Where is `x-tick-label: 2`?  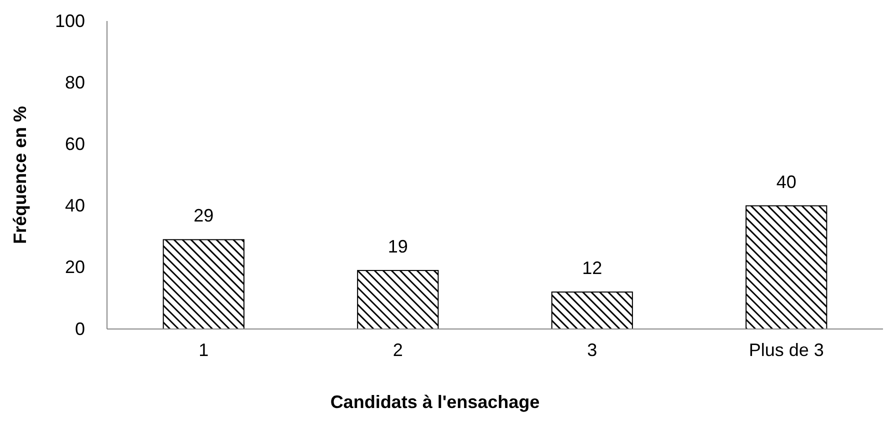 x-tick-label: 2 is located at coordinates (397, 350).